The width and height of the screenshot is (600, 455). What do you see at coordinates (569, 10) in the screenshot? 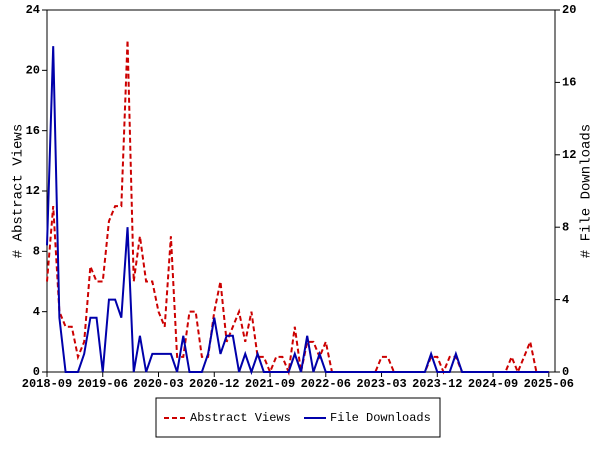
I see `y2-tick-label: 20` at bounding box center [569, 10].